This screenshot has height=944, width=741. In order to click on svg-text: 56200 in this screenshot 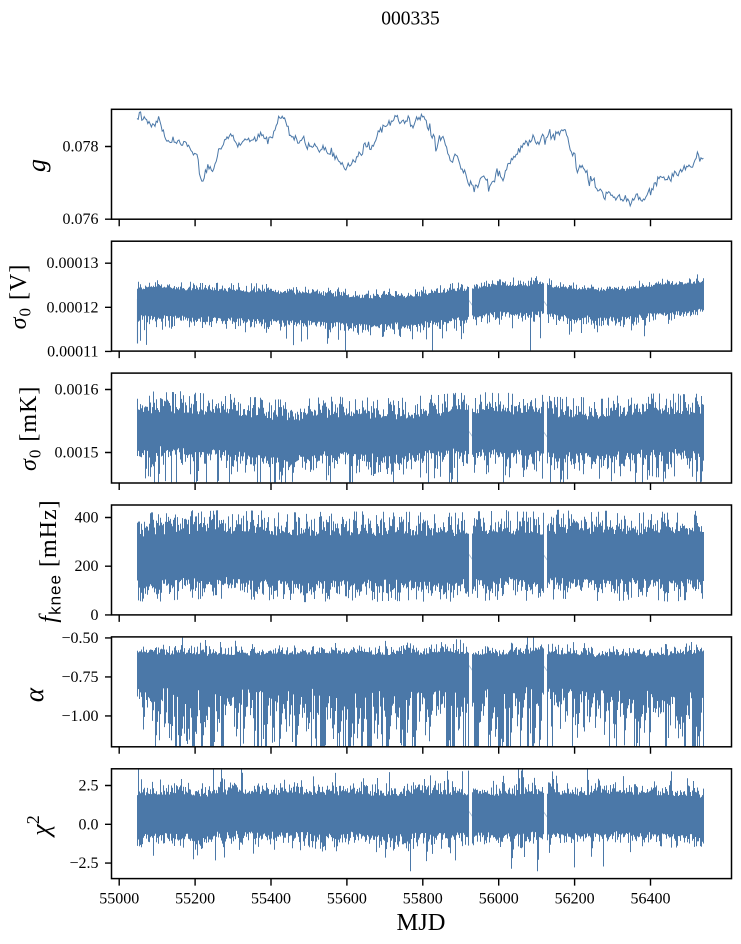, I will do `click(575, 899)`.